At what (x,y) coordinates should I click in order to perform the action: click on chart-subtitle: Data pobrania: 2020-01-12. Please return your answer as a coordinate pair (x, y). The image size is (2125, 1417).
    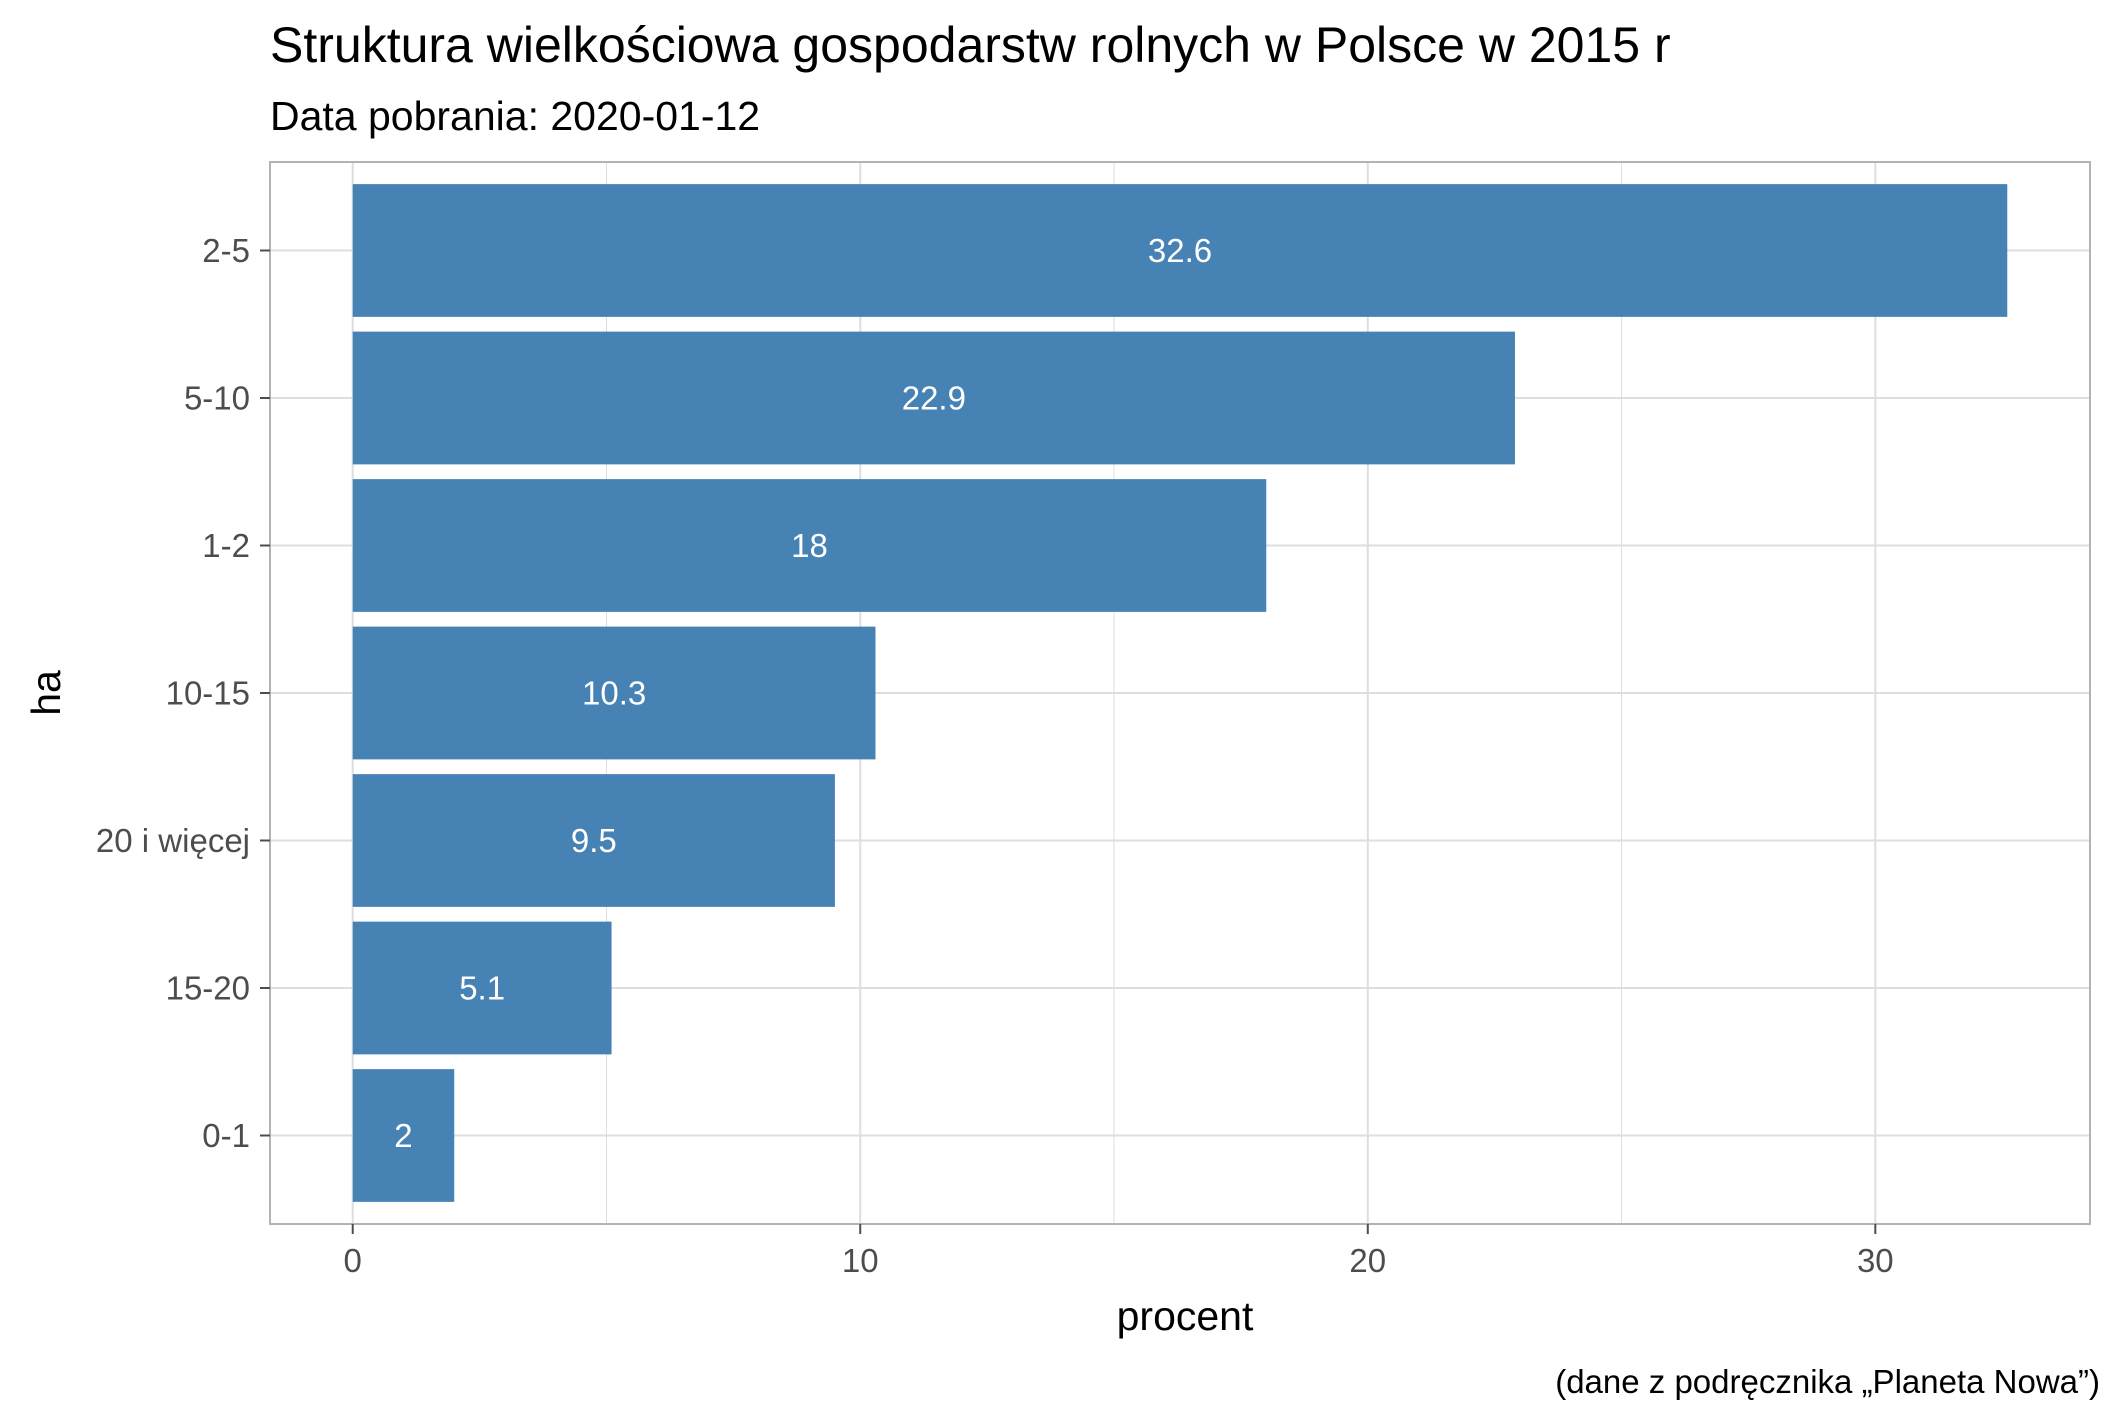
    Looking at the image, I should click on (515, 116).